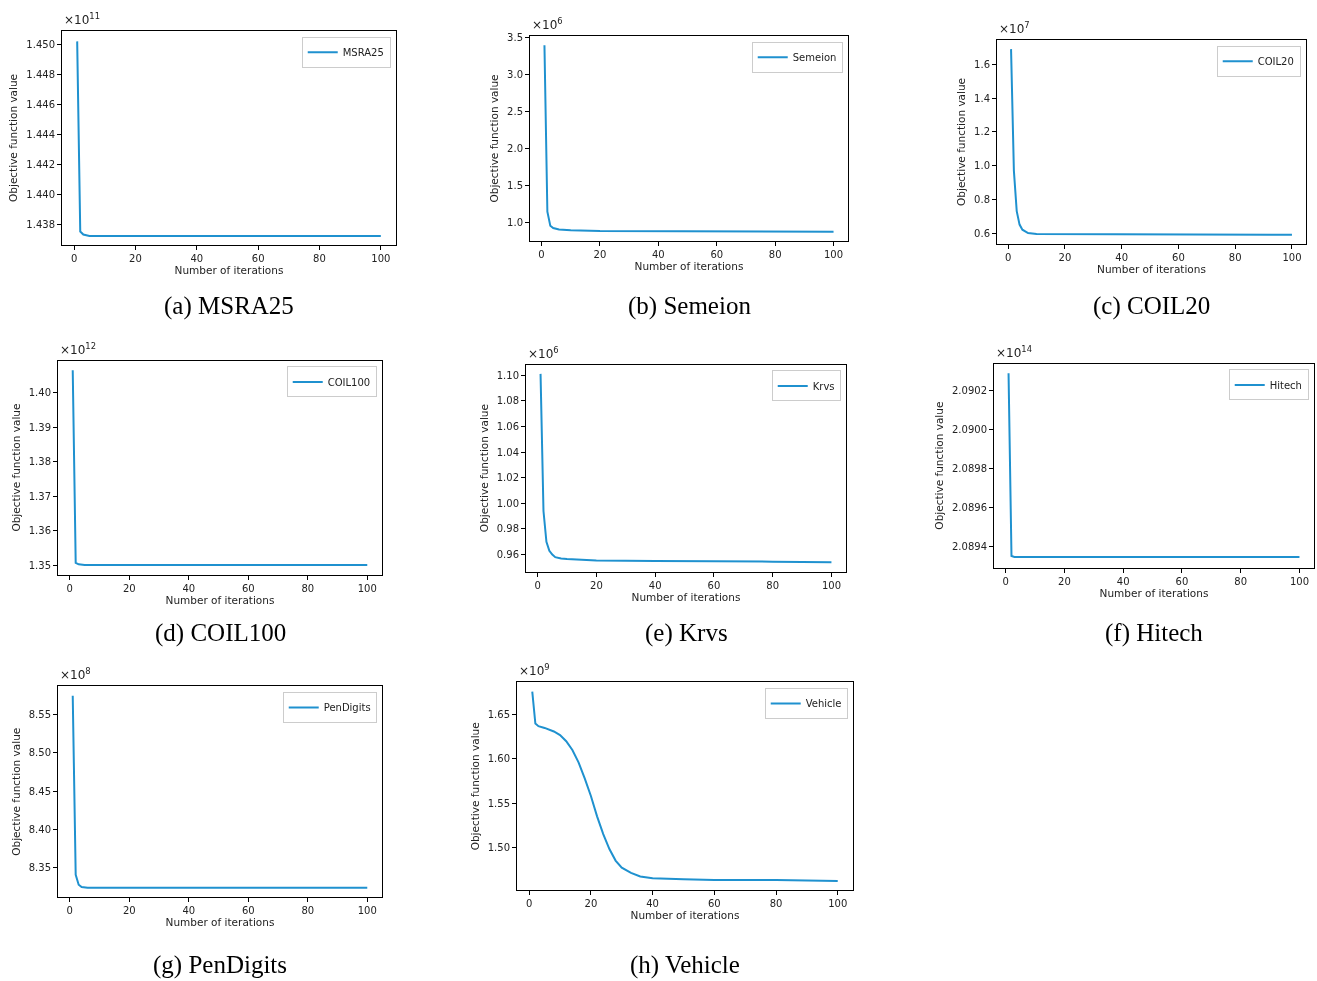 This screenshot has height=981, width=1317. What do you see at coordinates (1152, 306) in the screenshot?
I see `text: (c) COIL20` at bounding box center [1152, 306].